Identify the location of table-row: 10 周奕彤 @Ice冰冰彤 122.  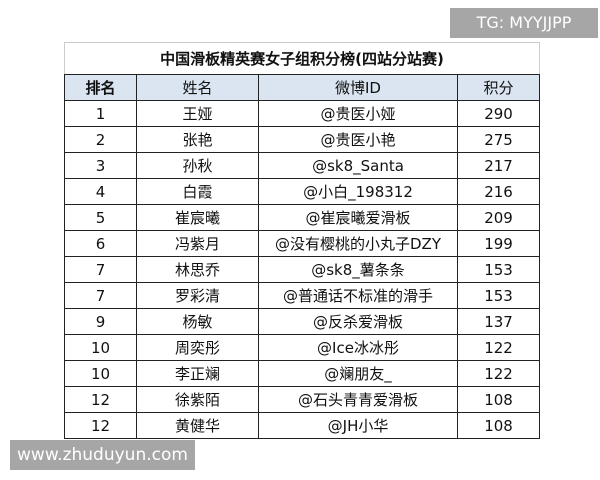
(302, 347).